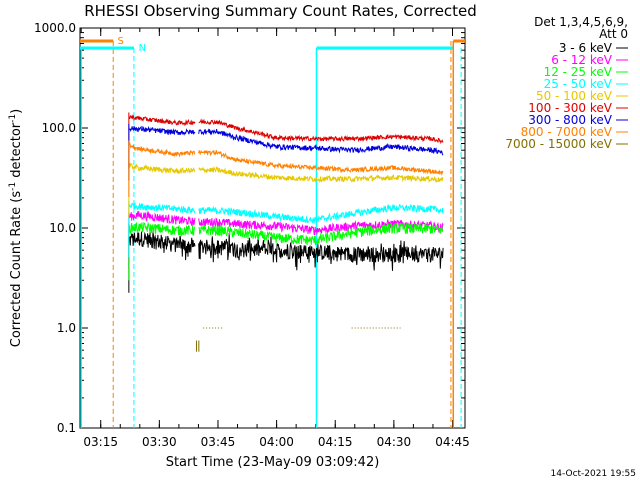  I want to click on y-axis-label: Corrected Count Rate (s-1 detector-1), so click(16, 228).